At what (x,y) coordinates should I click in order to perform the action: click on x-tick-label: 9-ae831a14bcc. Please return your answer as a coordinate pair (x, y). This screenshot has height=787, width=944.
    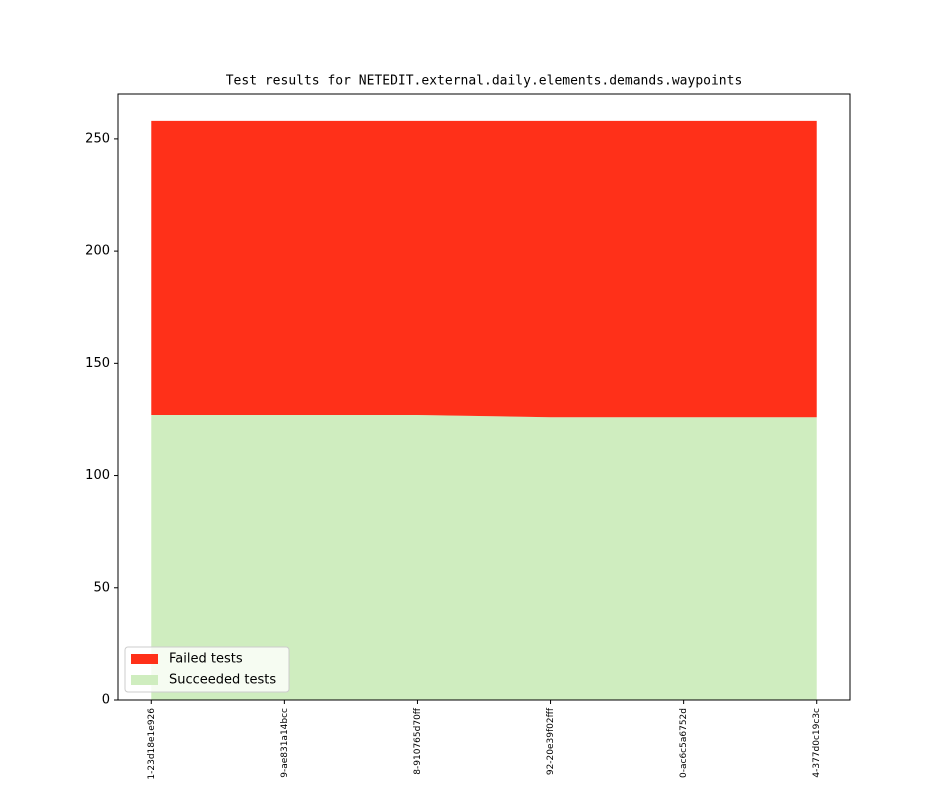
    Looking at the image, I should click on (285, 743).